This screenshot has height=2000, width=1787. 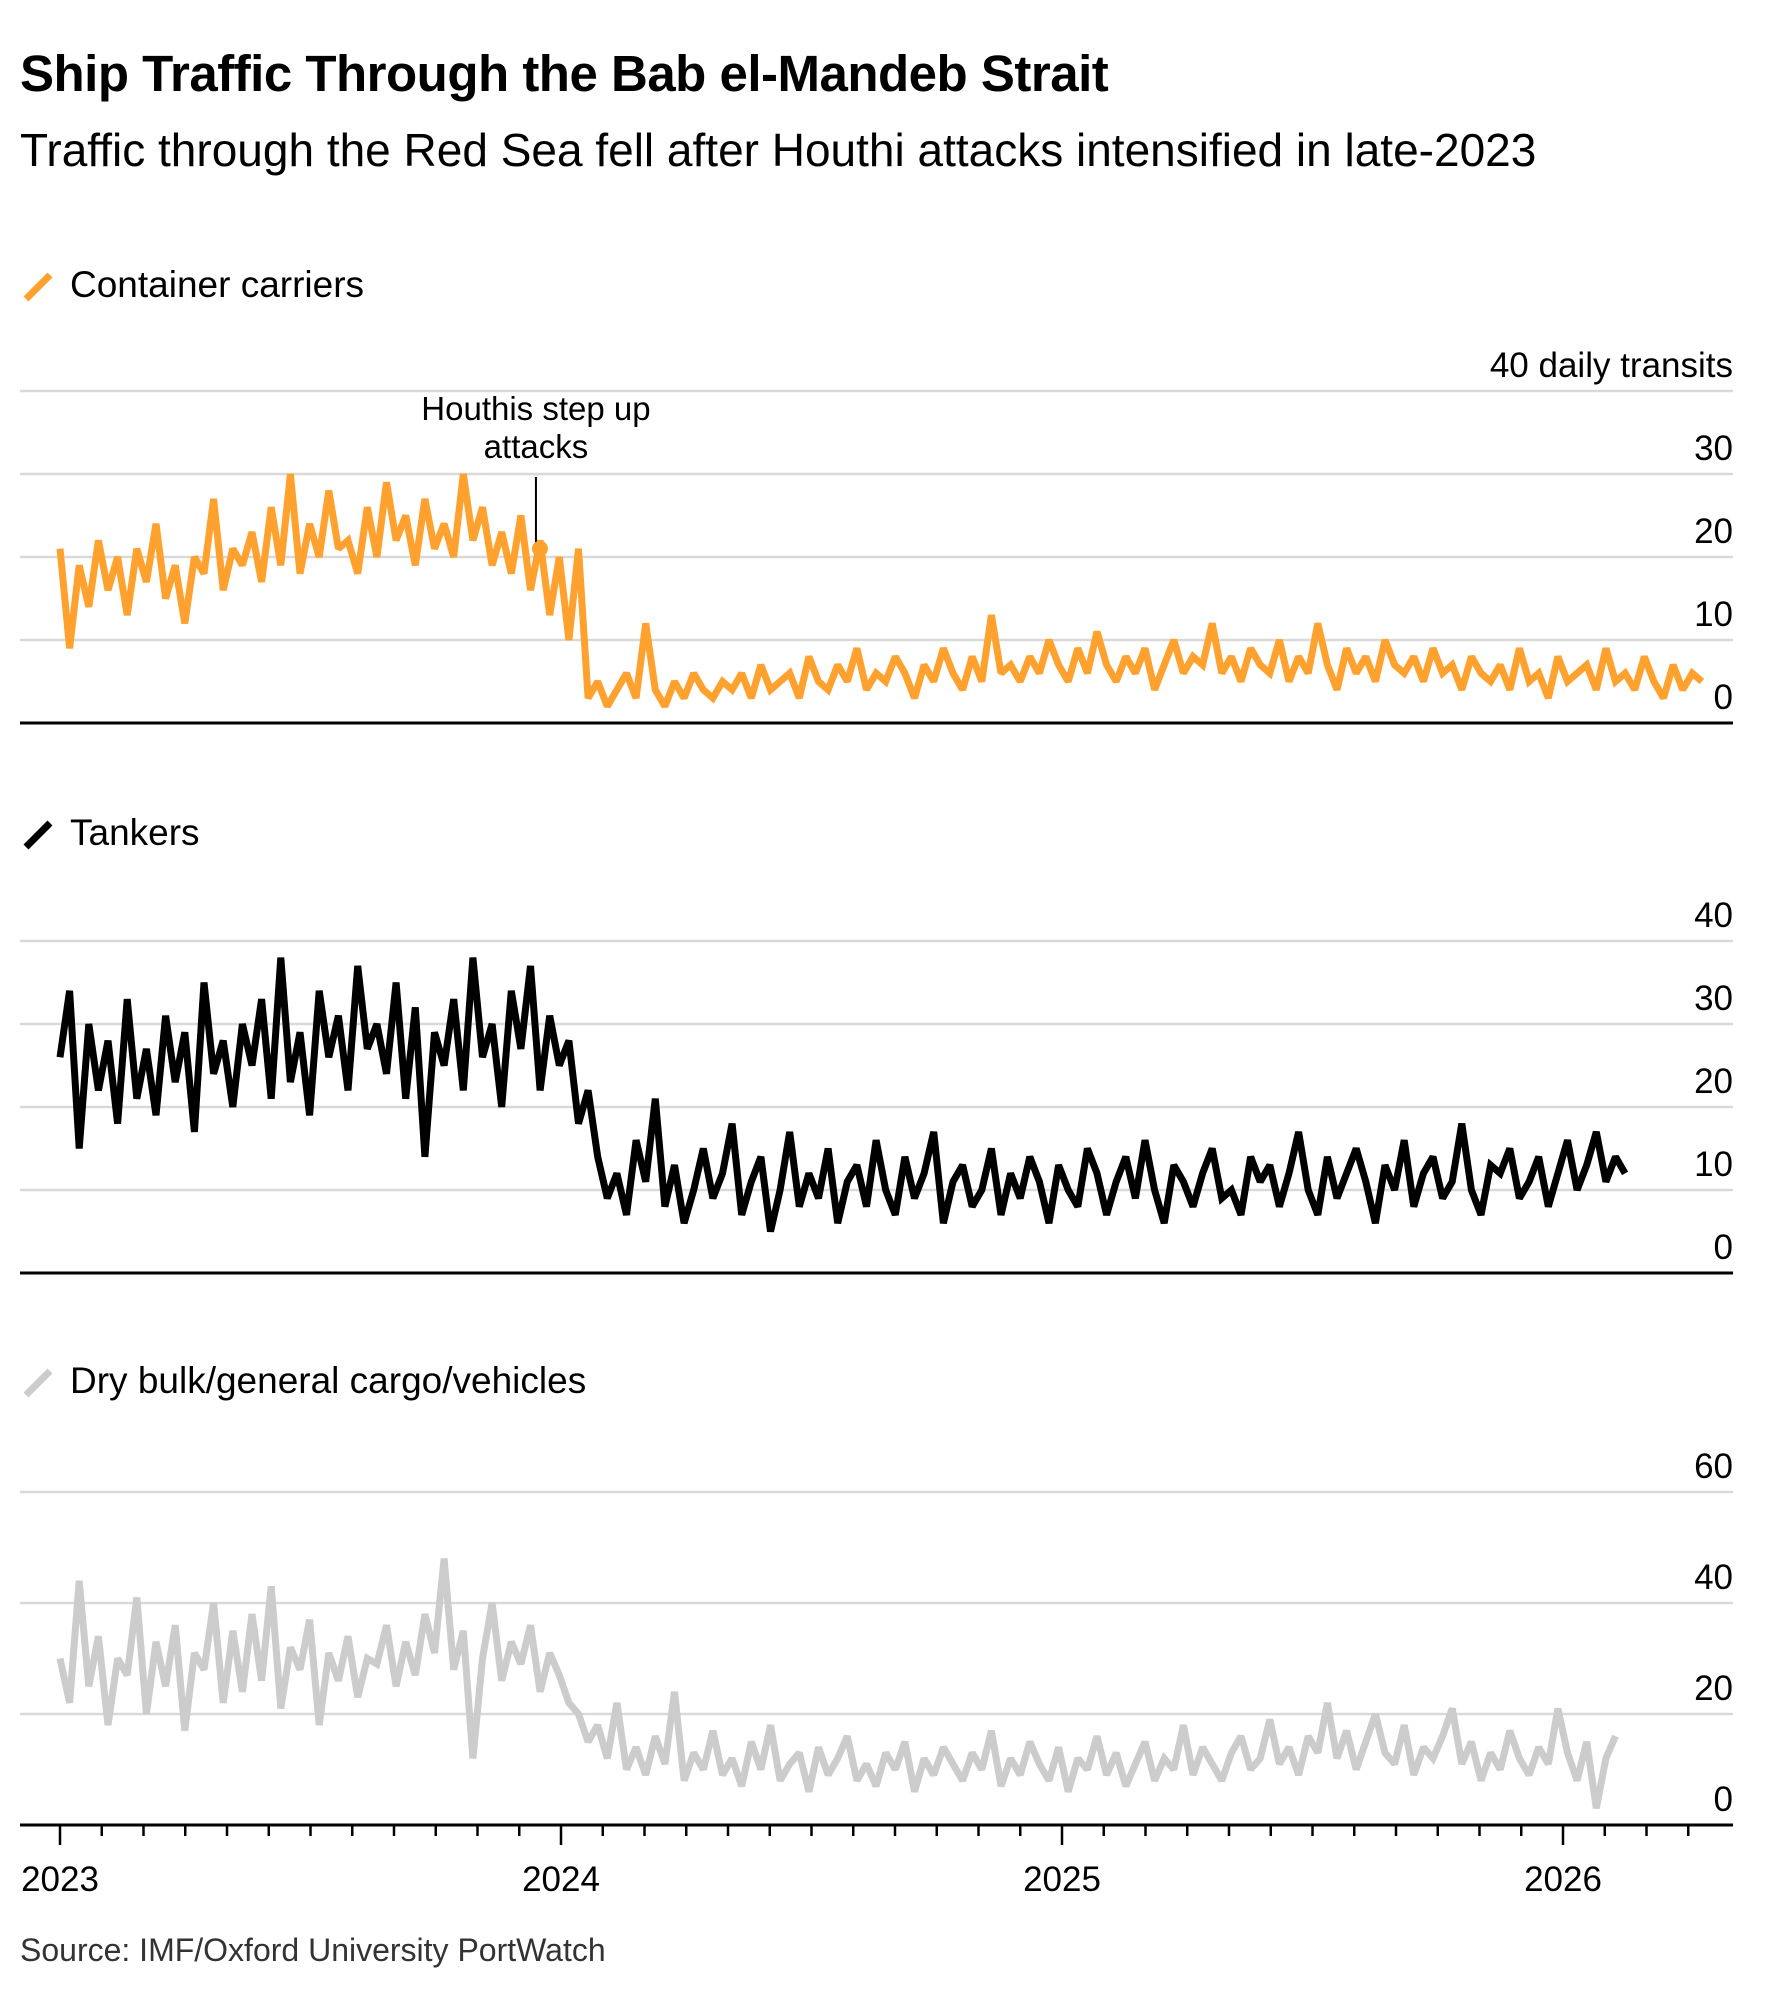 What do you see at coordinates (135, 832) in the screenshot?
I see `legend-label-tankers: Tankers` at bounding box center [135, 832].